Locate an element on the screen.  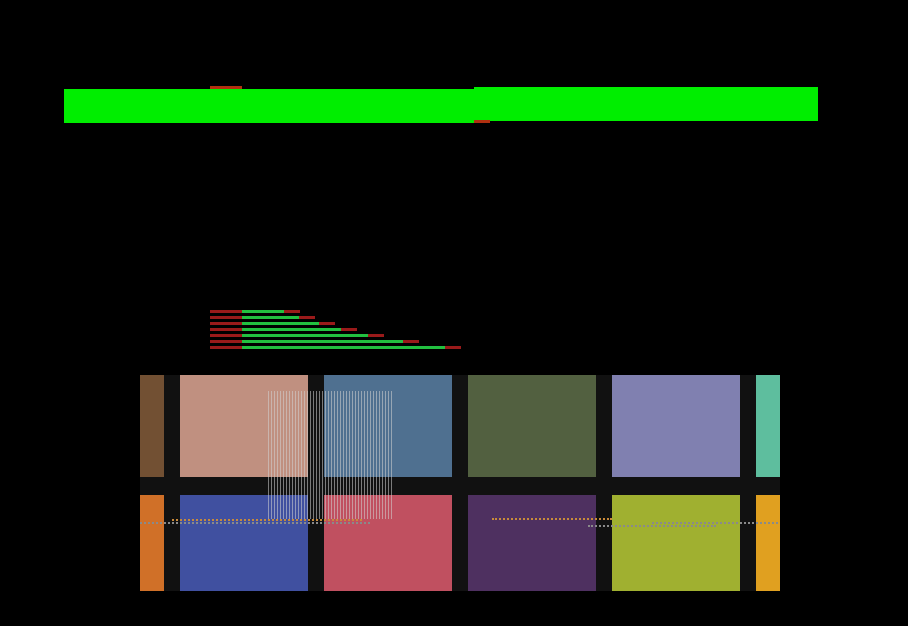
top-bar-right-segment is located at coordinates (646, 104).